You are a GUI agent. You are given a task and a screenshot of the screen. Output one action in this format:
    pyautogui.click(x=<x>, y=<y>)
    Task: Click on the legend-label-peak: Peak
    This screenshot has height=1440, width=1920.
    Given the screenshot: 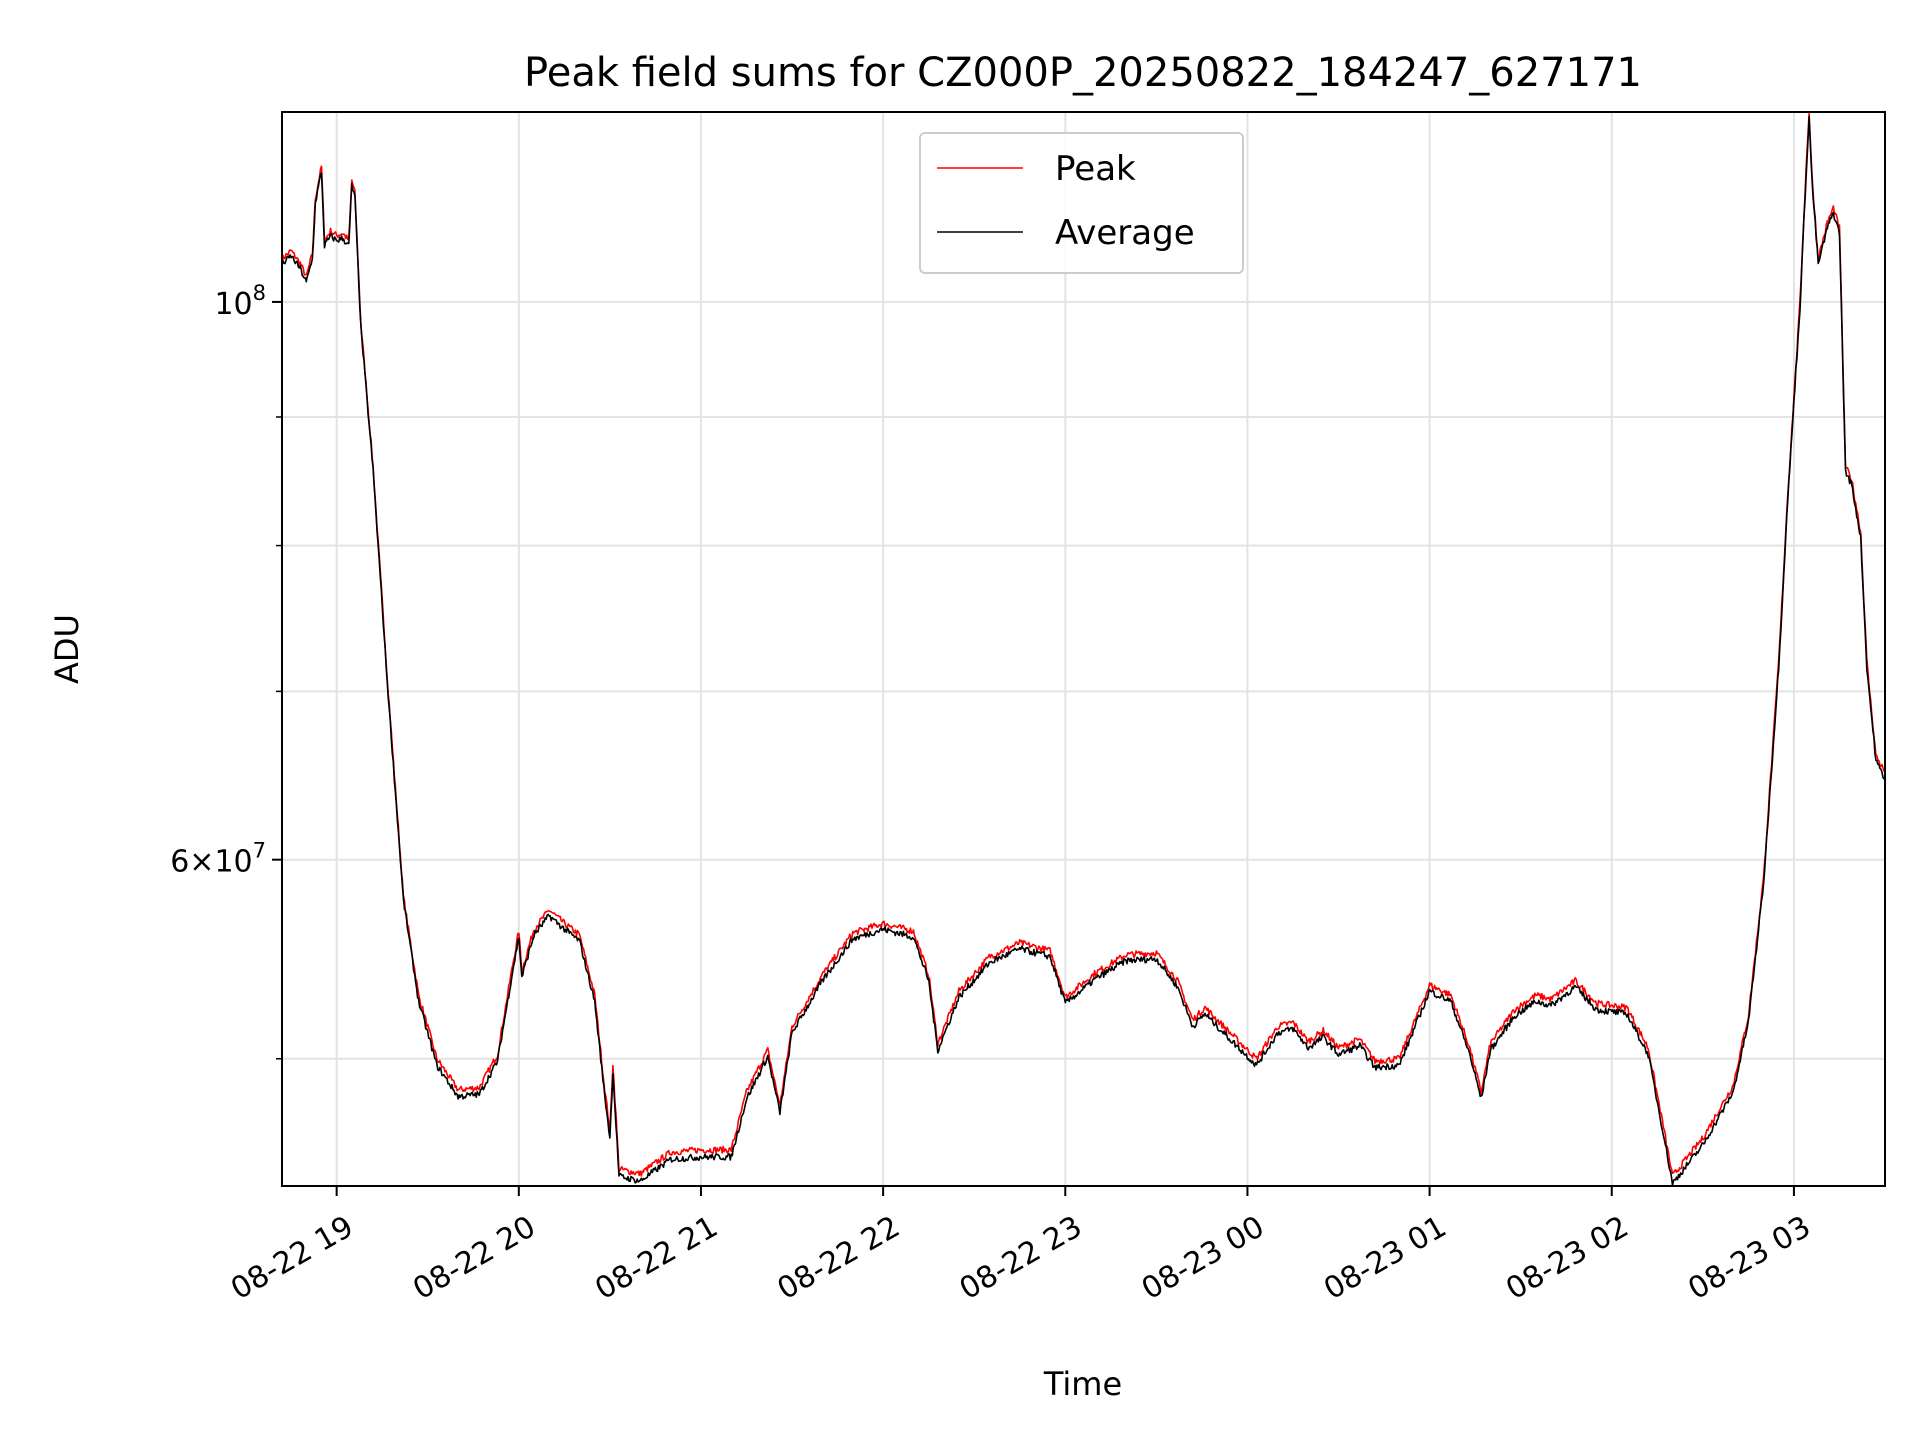 What is the action you would take?
    pyautogui.click(x=1095, y=169)
    